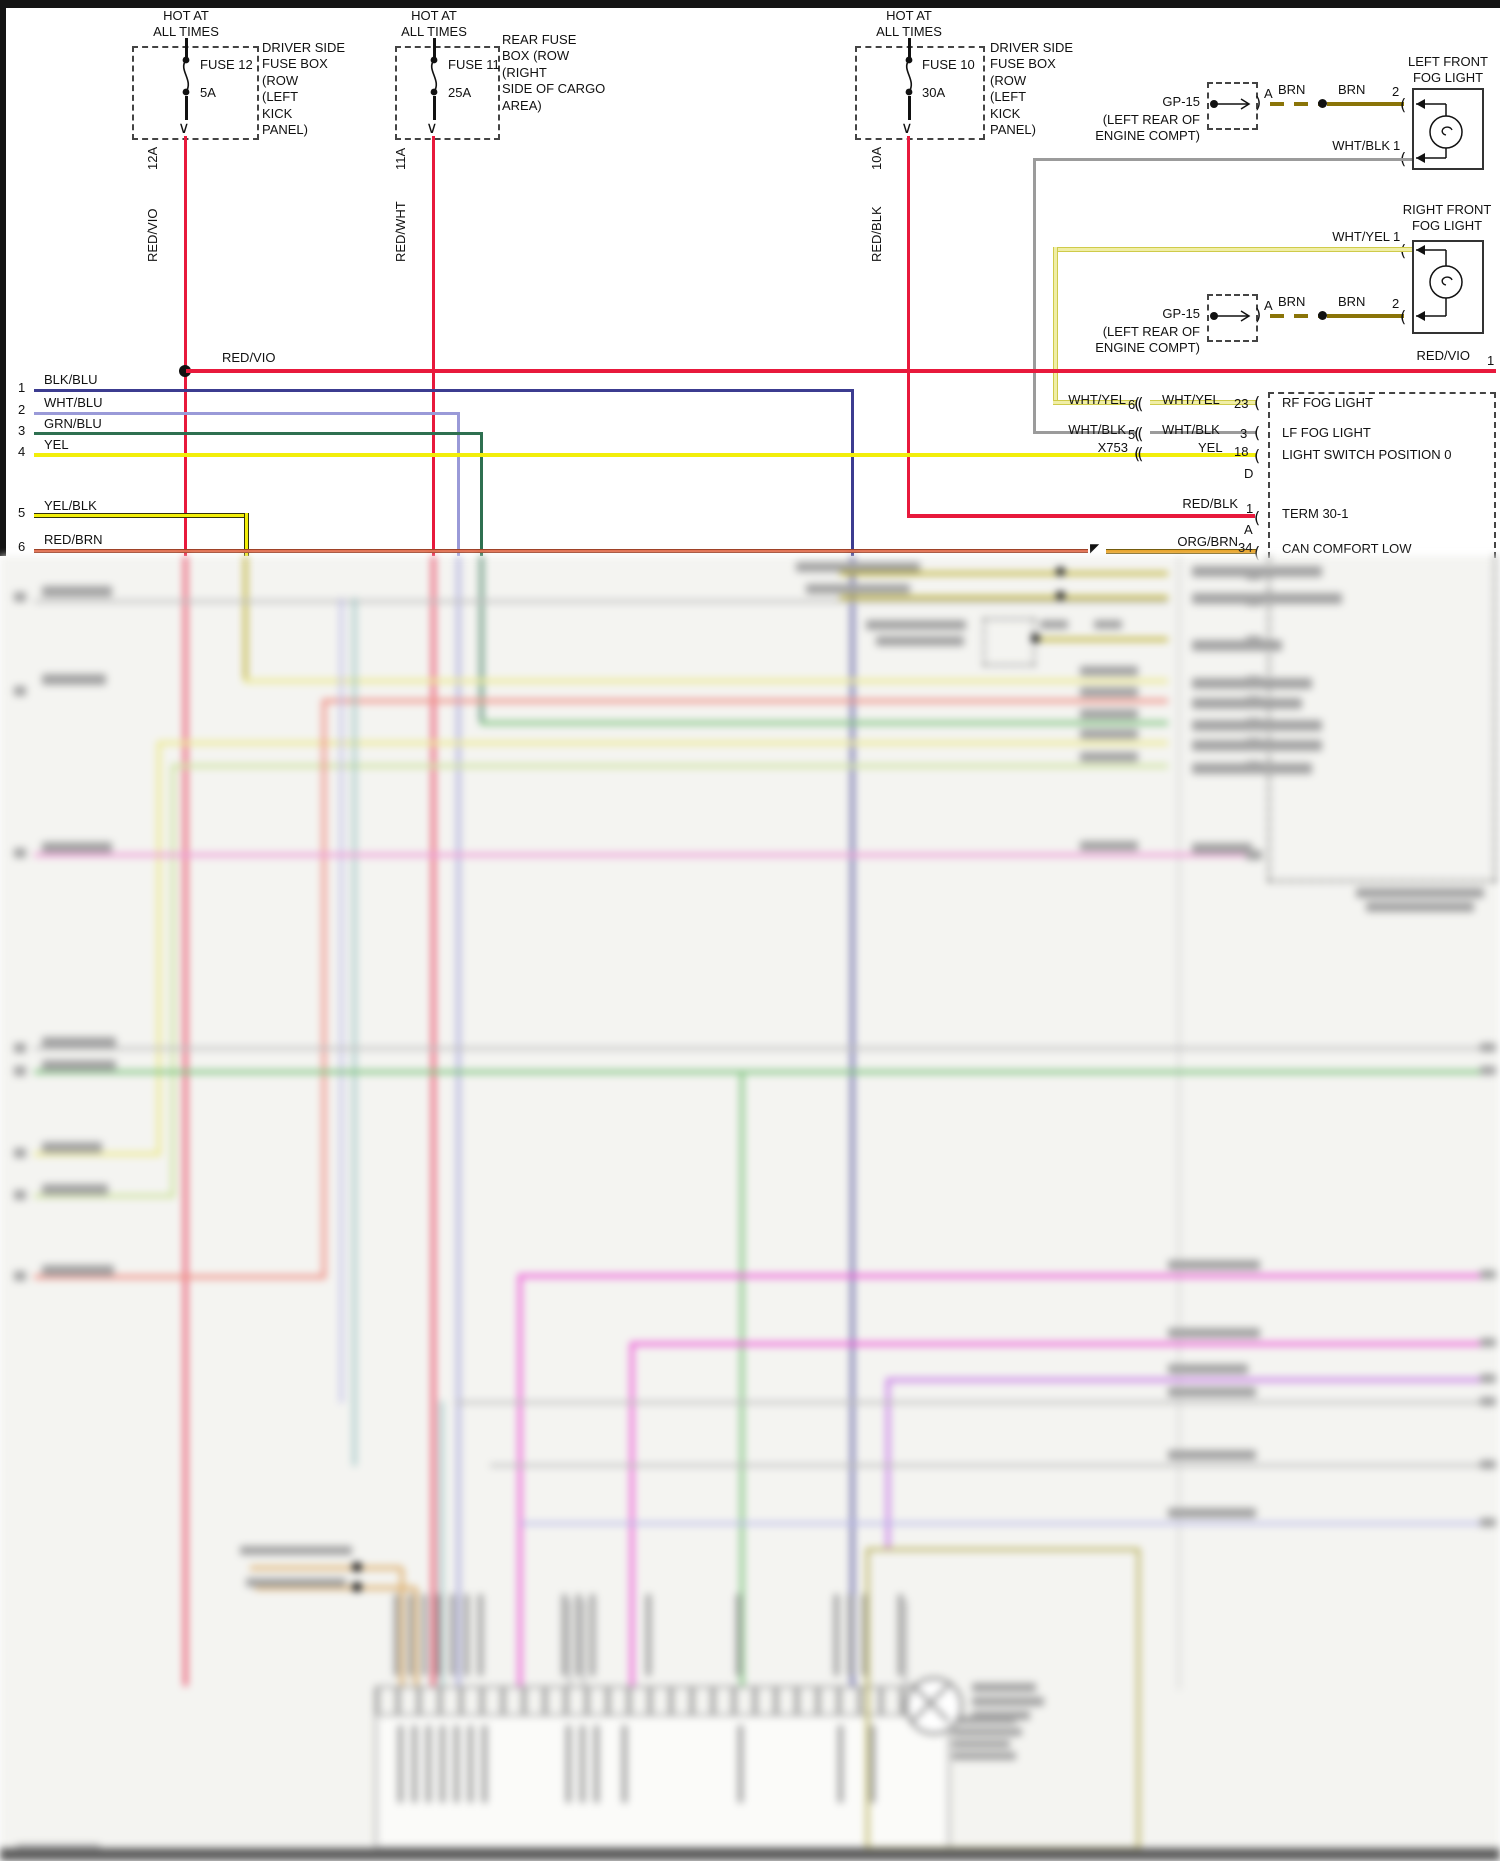  I want to click on ground-location-2: (LEFT REAR OF ENGINE COMPT), so click(1147, 340).